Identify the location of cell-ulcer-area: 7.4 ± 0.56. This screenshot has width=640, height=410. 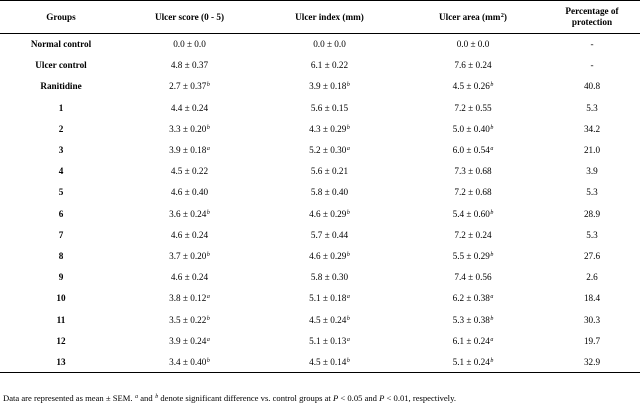
(473, 277).